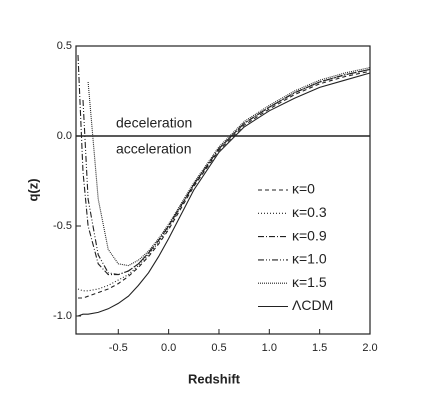 Image resolution: width=429 pixels, height=407 pixels. What do you see at coordinates (312, 305) in the screenshot?
I see `legend-label: ΛCDM` at bounding box center [312, 305].